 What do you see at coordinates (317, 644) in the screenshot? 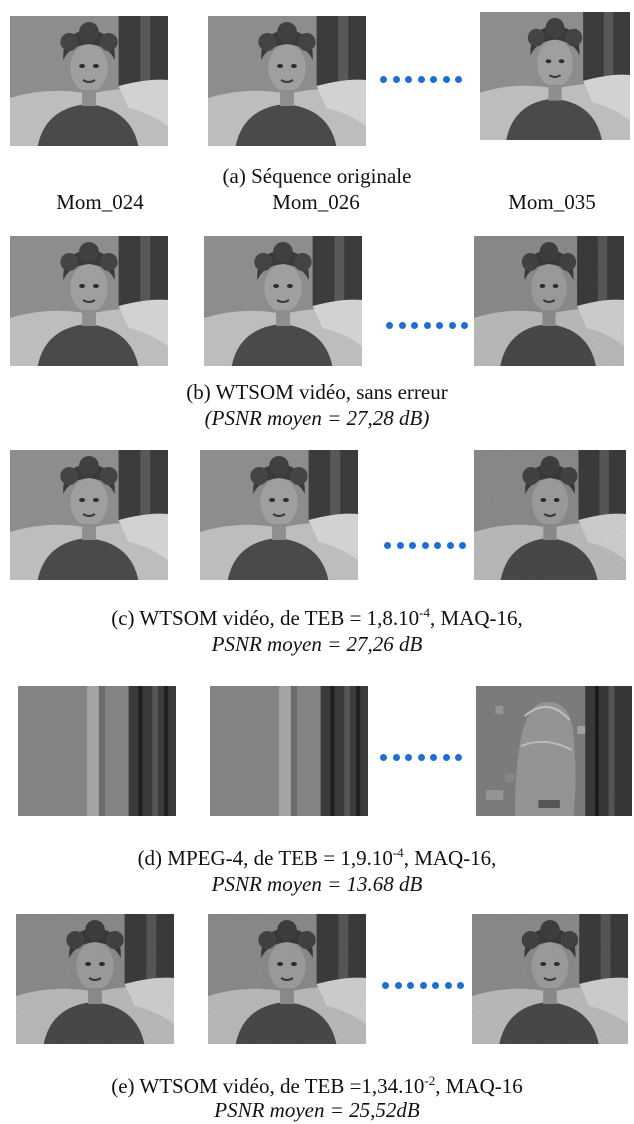
I see `psnr-c: PSNR moyen = 27,26 dB` at bounding box center [317, 644].